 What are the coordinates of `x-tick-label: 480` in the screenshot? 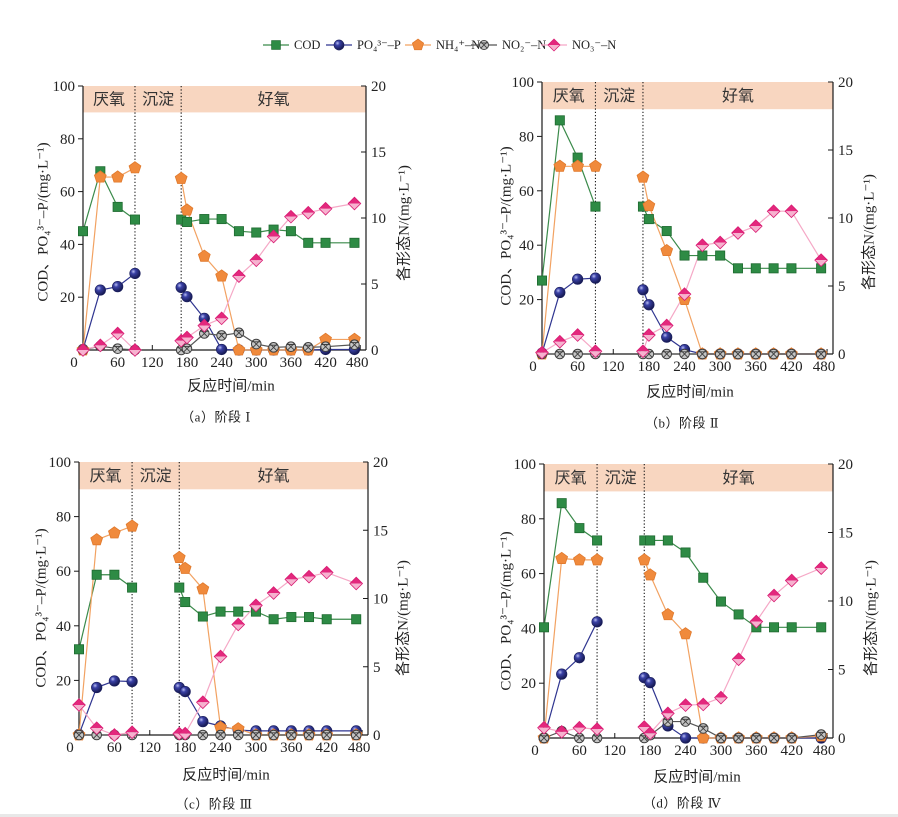 It's located at (824, 751).